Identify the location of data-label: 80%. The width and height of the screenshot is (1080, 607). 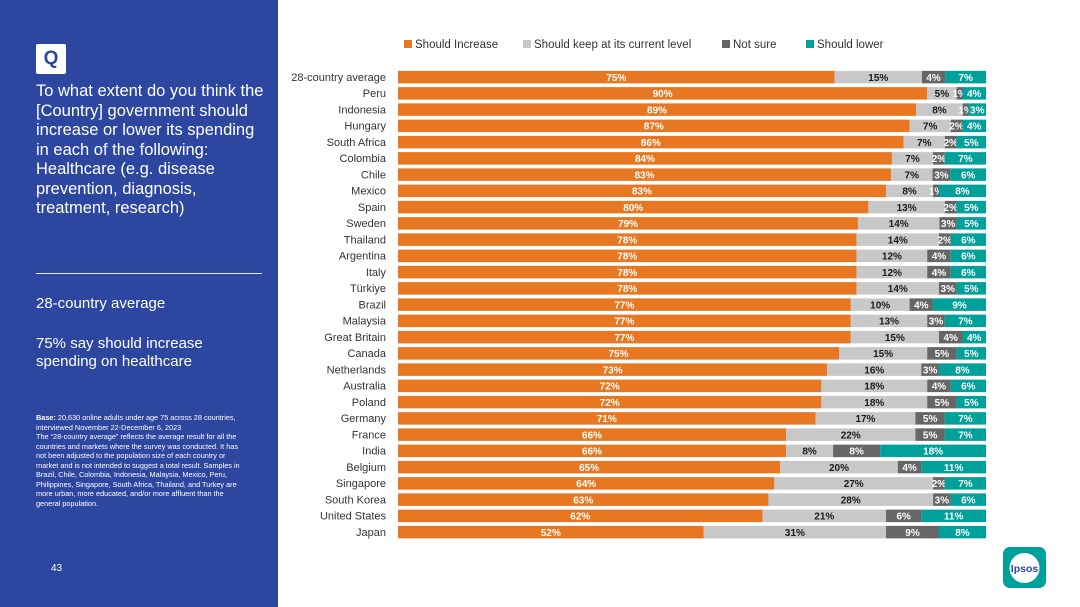
(633, 208).